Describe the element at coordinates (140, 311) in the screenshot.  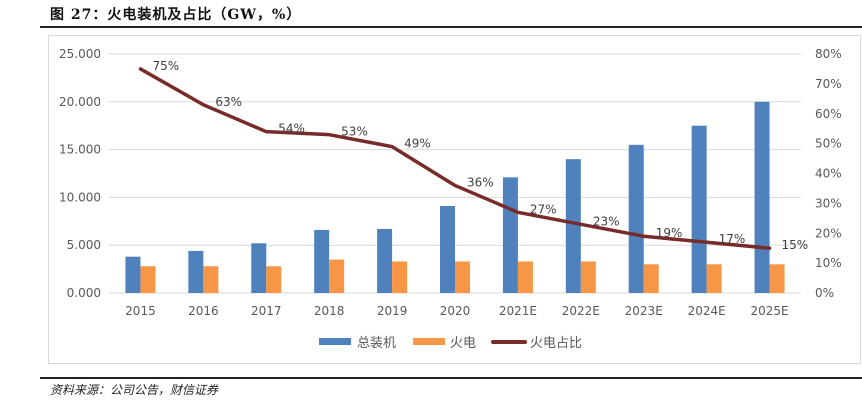
I see `x-tick-label: 2015` at that location.